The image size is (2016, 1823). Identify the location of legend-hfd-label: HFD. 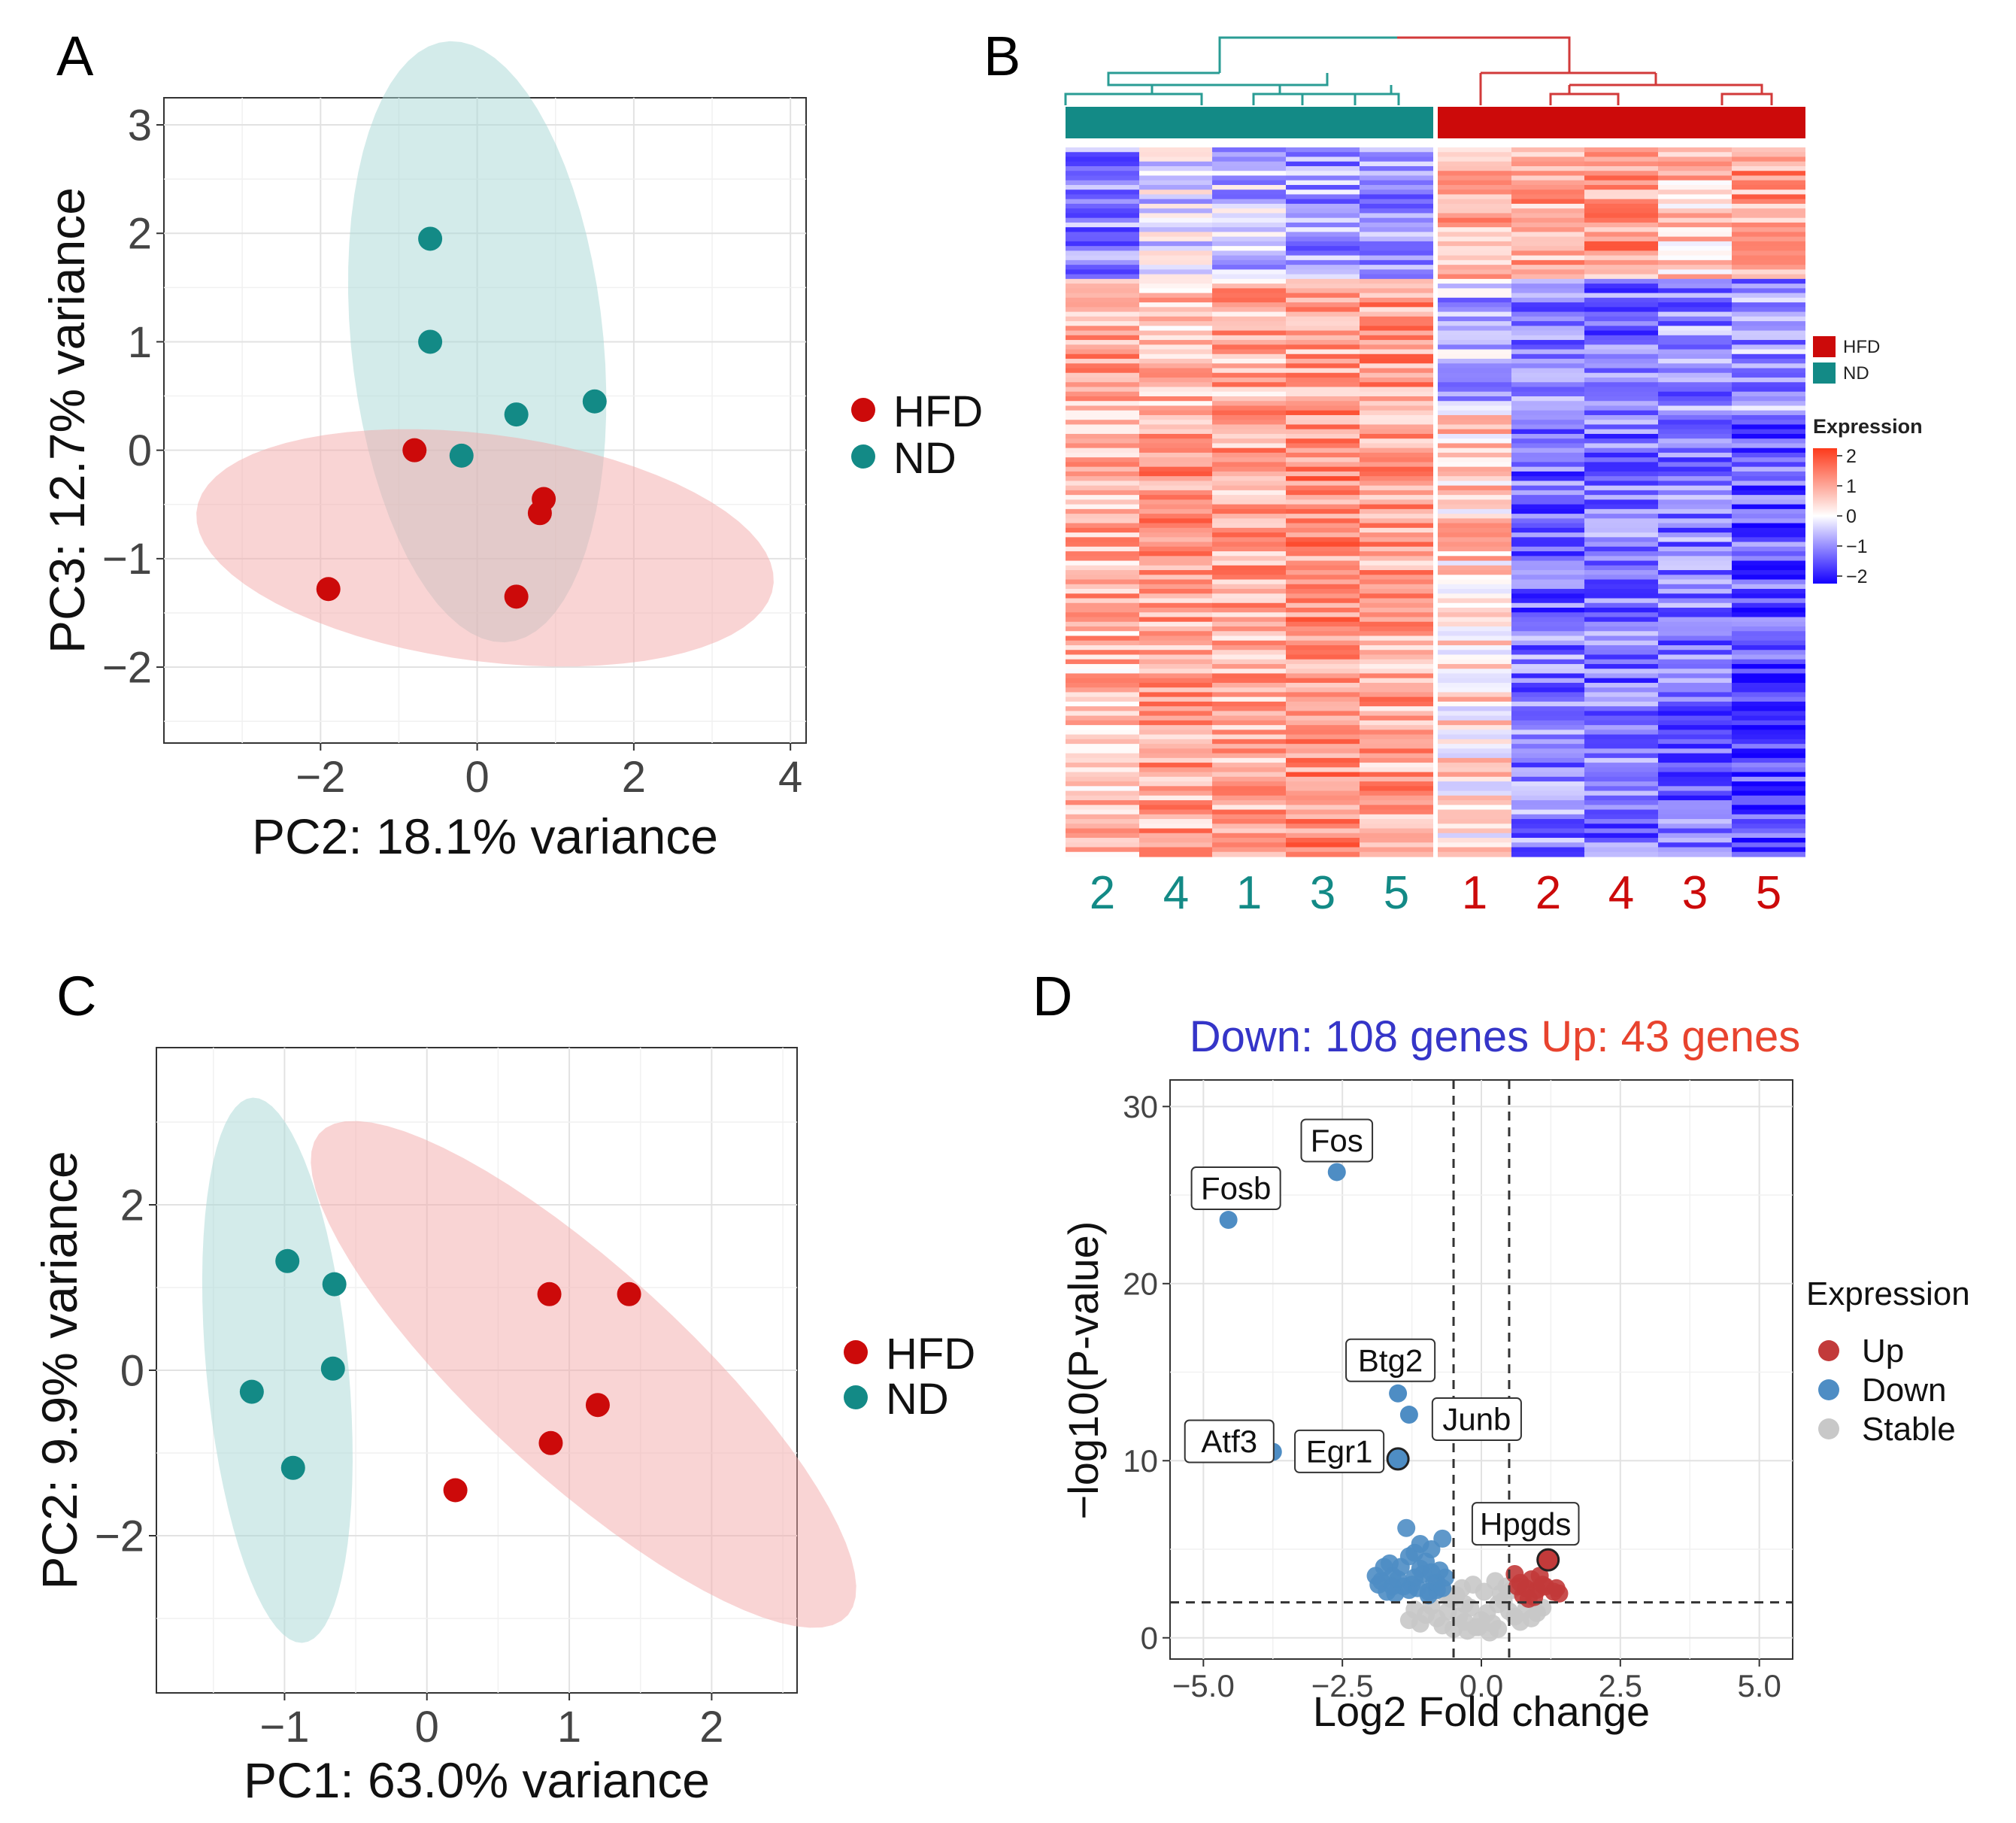
(1861, 347).